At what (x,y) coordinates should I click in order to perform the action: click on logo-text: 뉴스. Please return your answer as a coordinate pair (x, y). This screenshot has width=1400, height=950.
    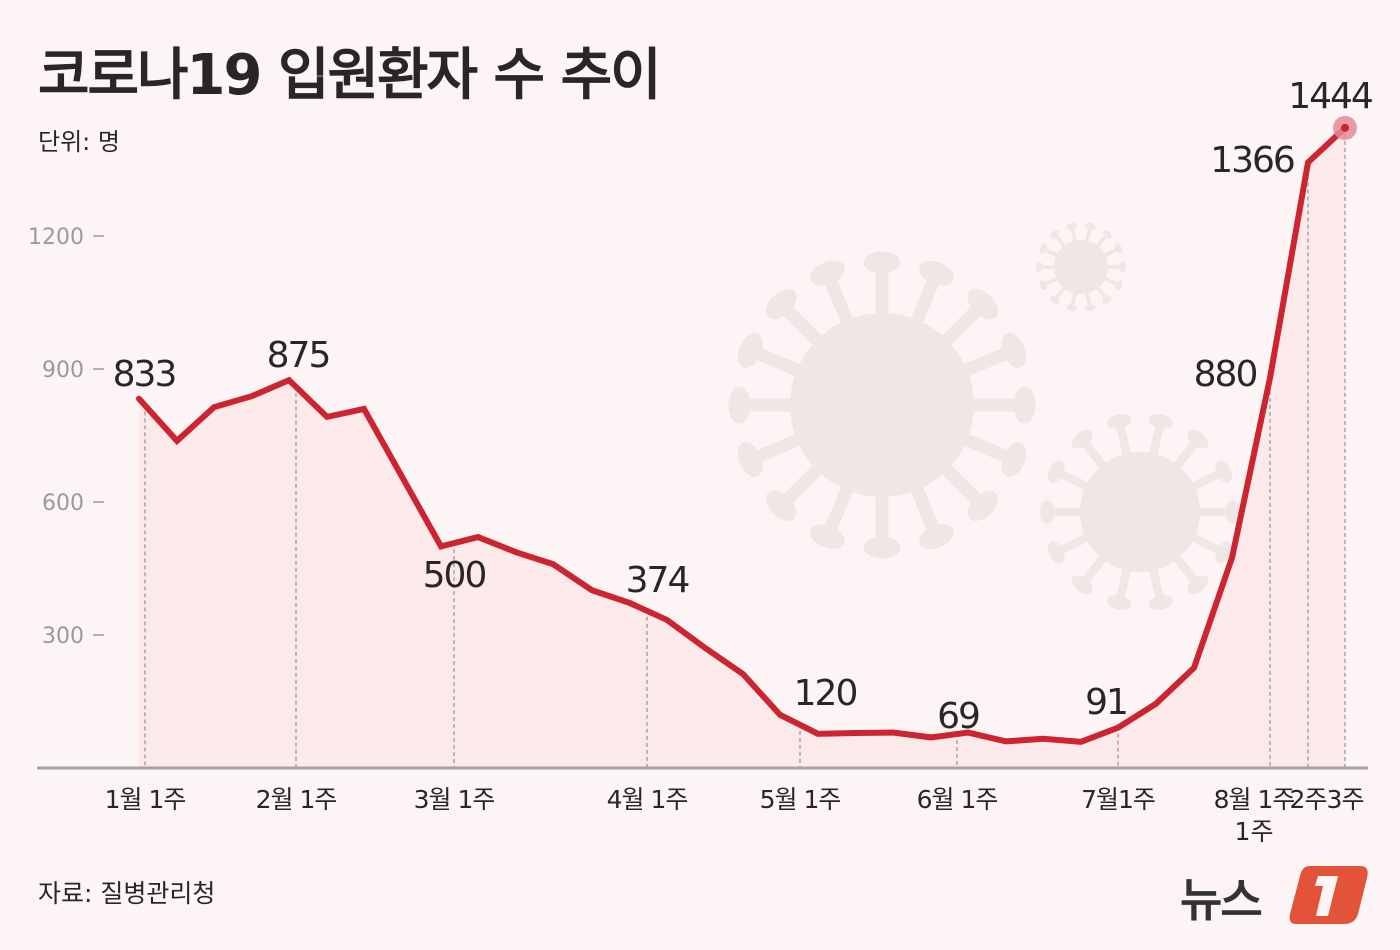
    Looking at the image, I should click on (1221, 900).